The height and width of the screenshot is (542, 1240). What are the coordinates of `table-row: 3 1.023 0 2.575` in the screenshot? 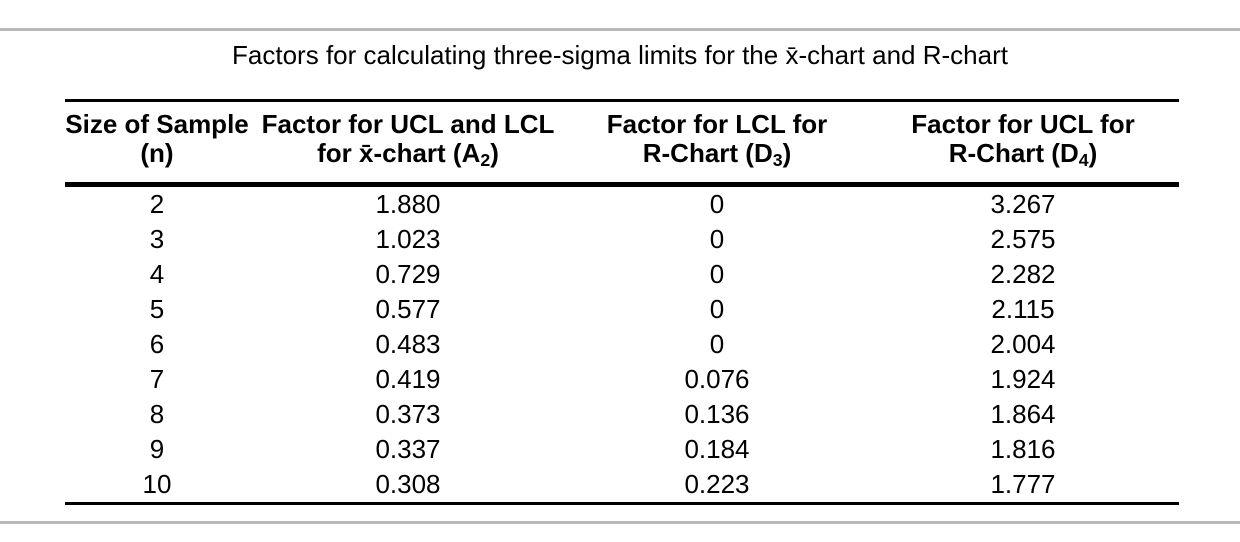 It's located at (622, 239).